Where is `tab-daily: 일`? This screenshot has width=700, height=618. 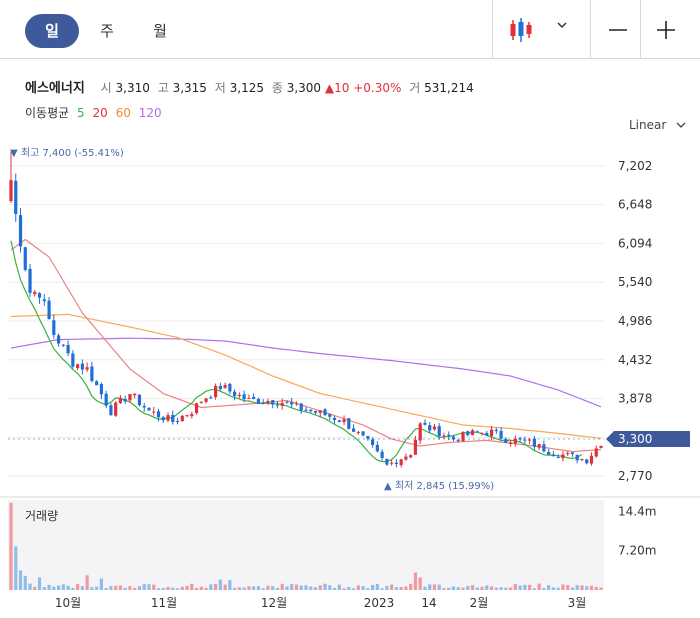
tab-daily: 일 is located at coordinates (52, 31).